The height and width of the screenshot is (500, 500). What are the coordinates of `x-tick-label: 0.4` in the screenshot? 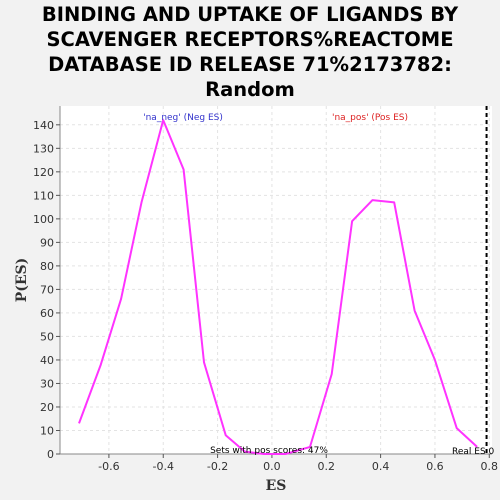 It's located at (381, 466).